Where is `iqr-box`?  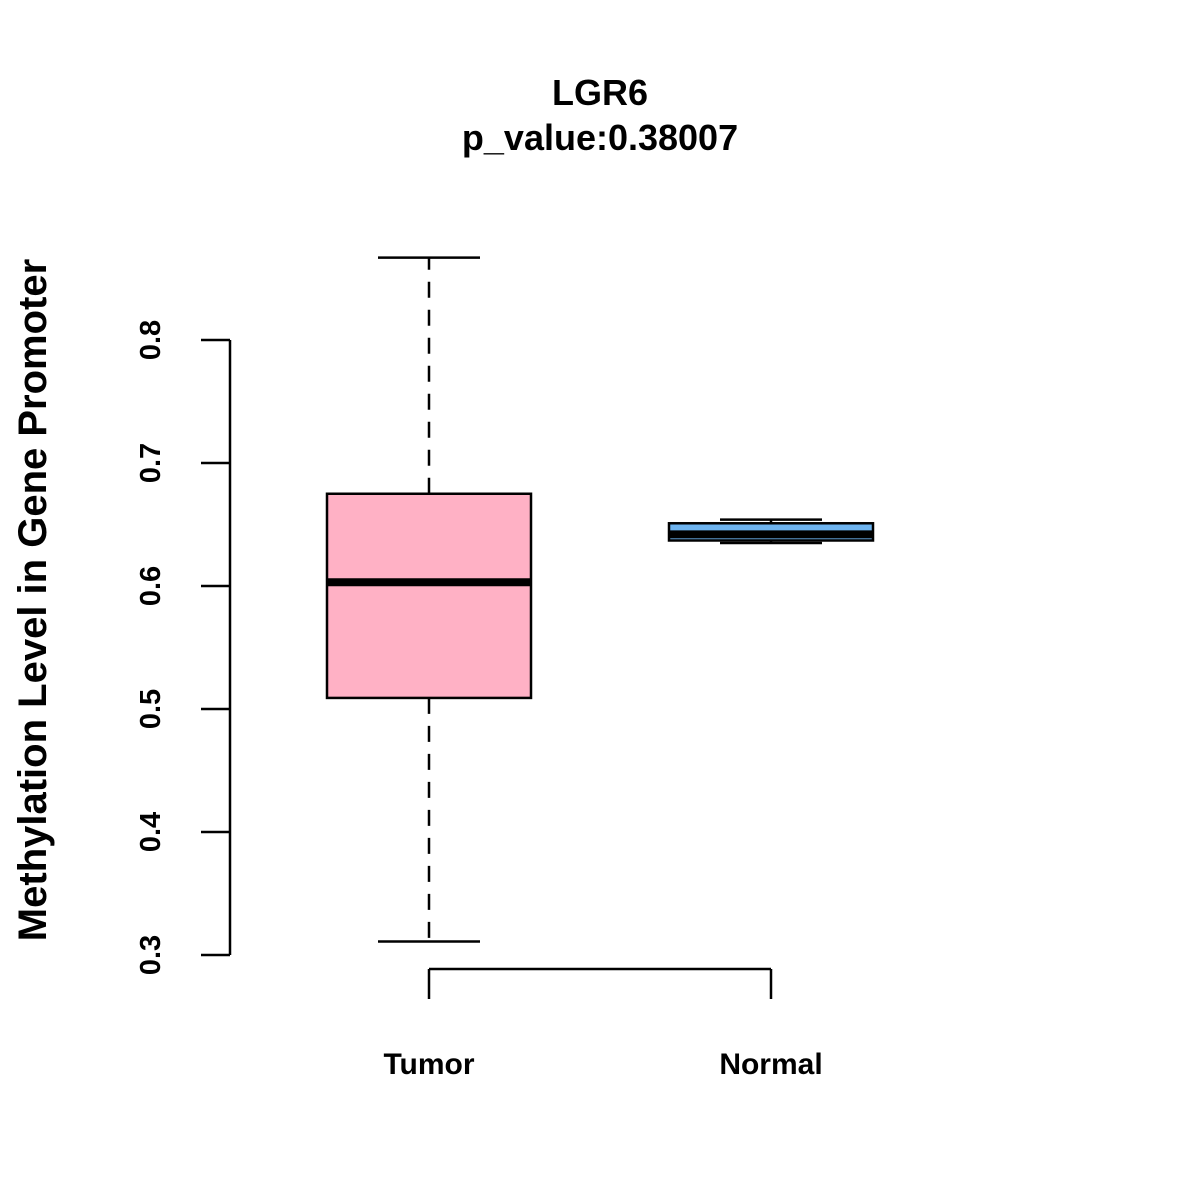
iqr-box is located at coordinates (429, 596).